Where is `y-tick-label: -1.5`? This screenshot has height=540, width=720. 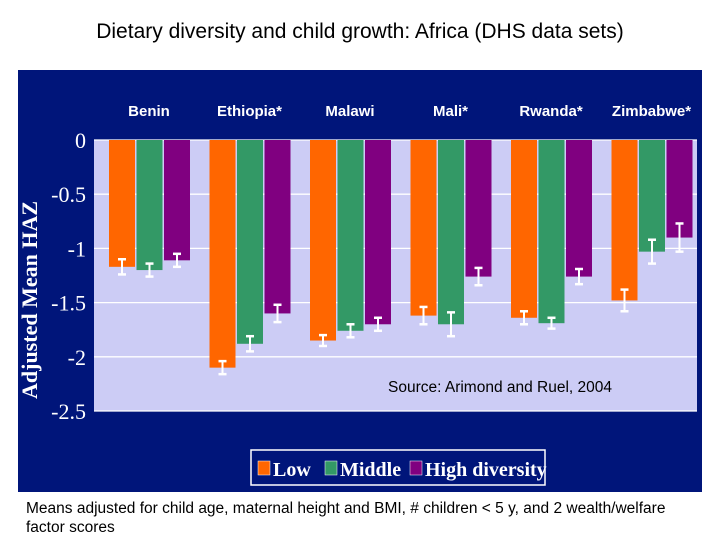
y-tick-label: -1.5 is located at coordinates (68, 303).